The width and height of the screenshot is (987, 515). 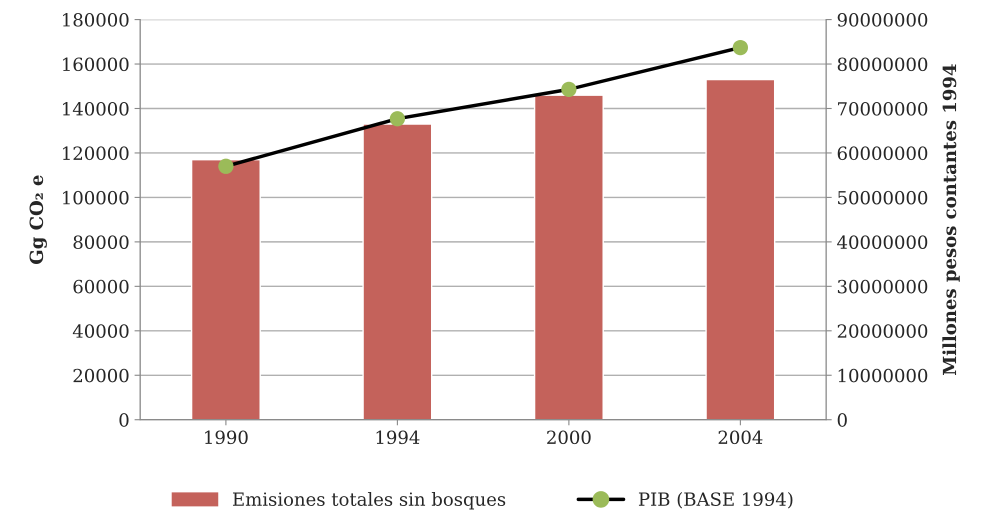 What do you see at coordinates (398, 437) in the screenshot?
I see `x-tick-label: 1994` at bounding box center [398, 437].